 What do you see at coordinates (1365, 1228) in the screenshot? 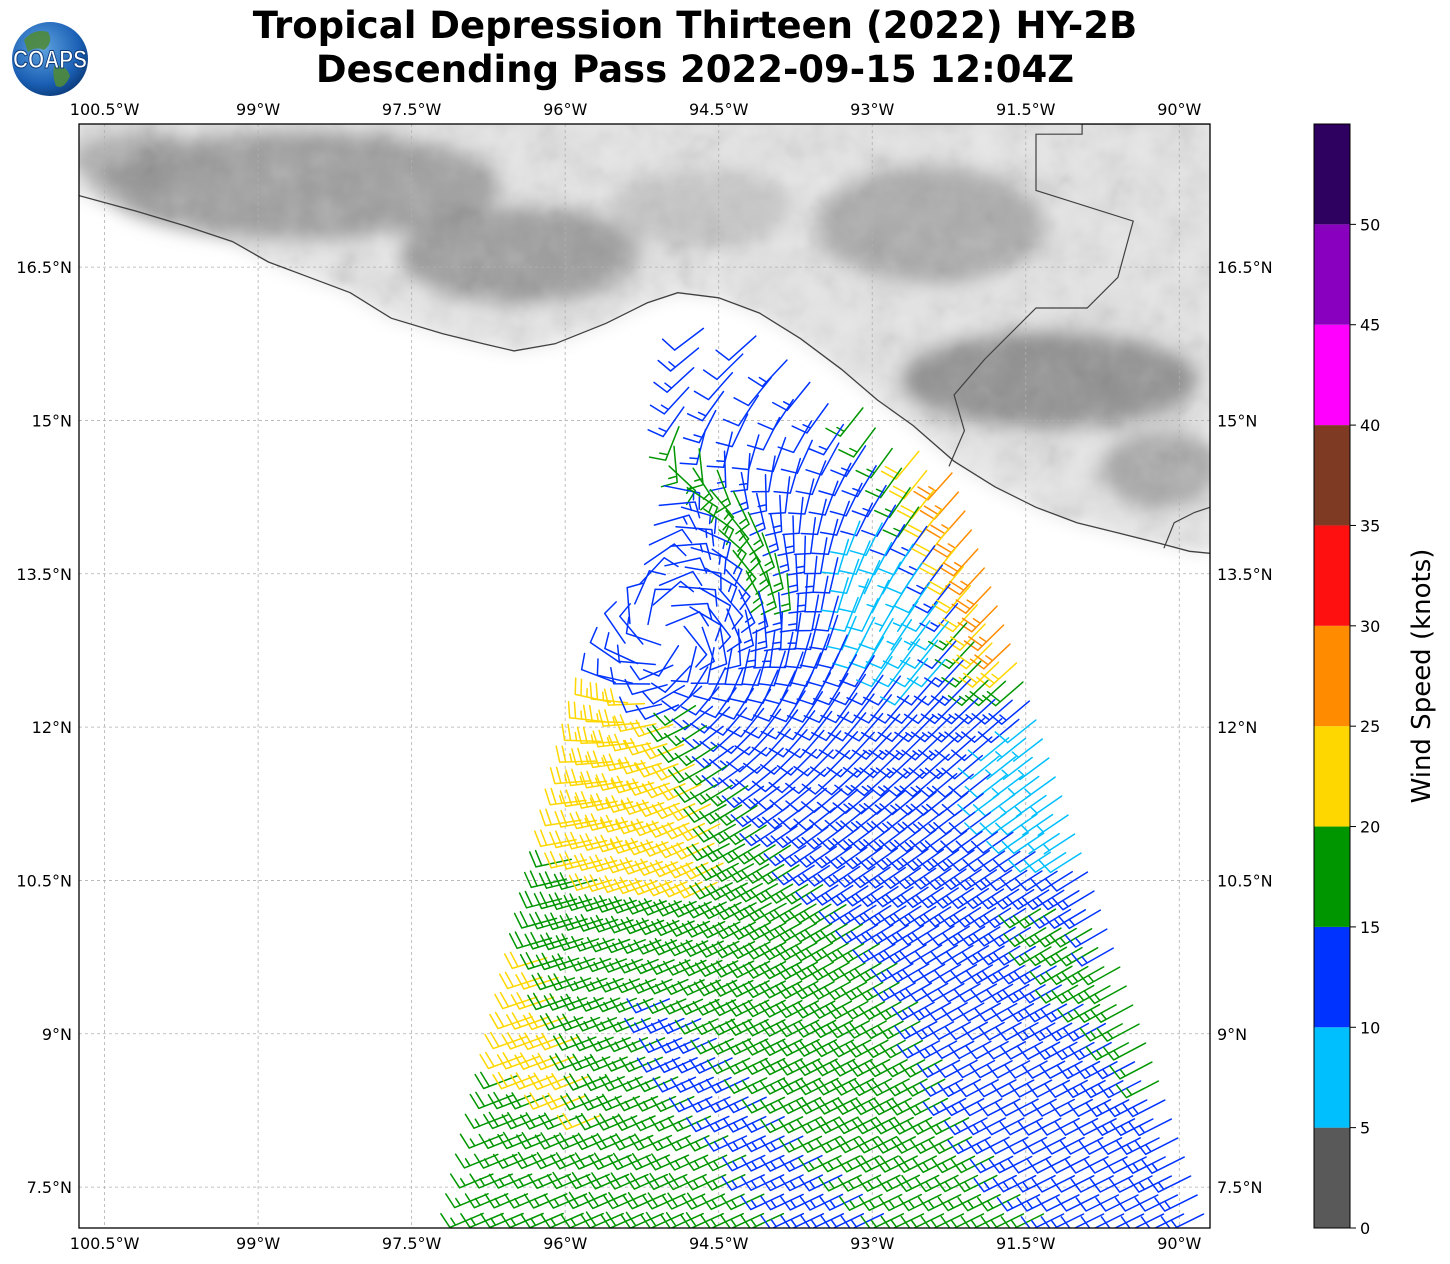
I see `colorbar-tick-label: 0` at bounding box center [1365, 1228].